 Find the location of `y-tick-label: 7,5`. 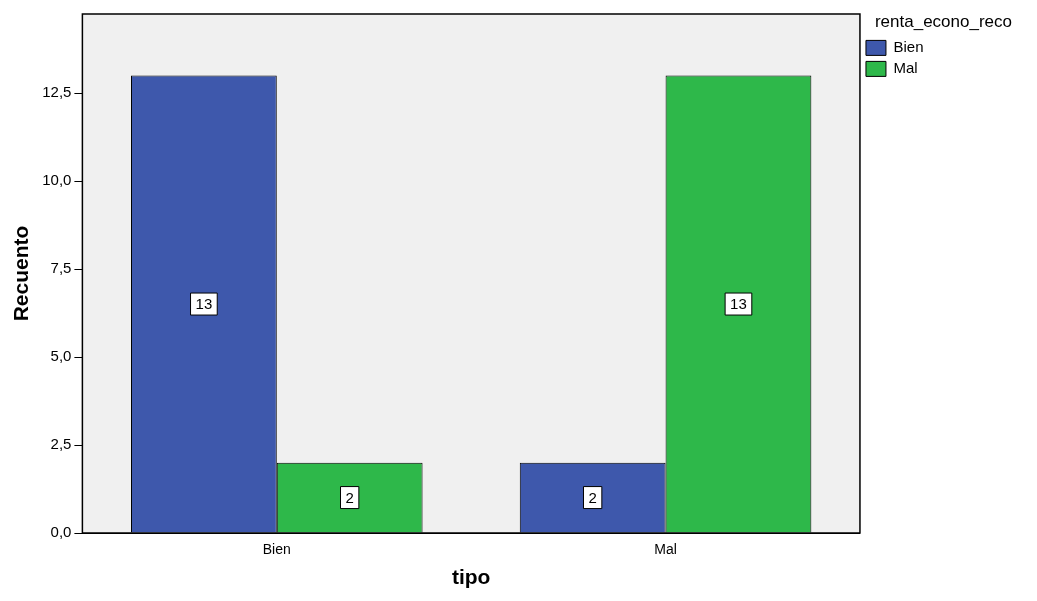

y-tick-label: 7,5 is located at coordinates (61, 268).